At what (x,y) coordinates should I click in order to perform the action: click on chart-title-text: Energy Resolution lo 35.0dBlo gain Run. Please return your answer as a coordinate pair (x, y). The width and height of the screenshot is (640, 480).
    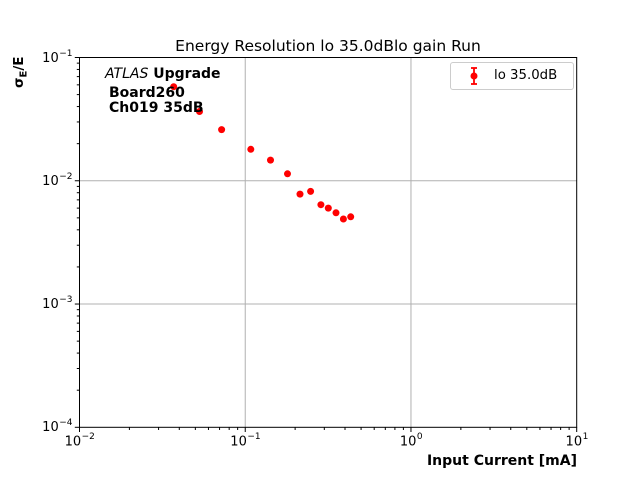
    Looking at the image, I should click on (328, 46).